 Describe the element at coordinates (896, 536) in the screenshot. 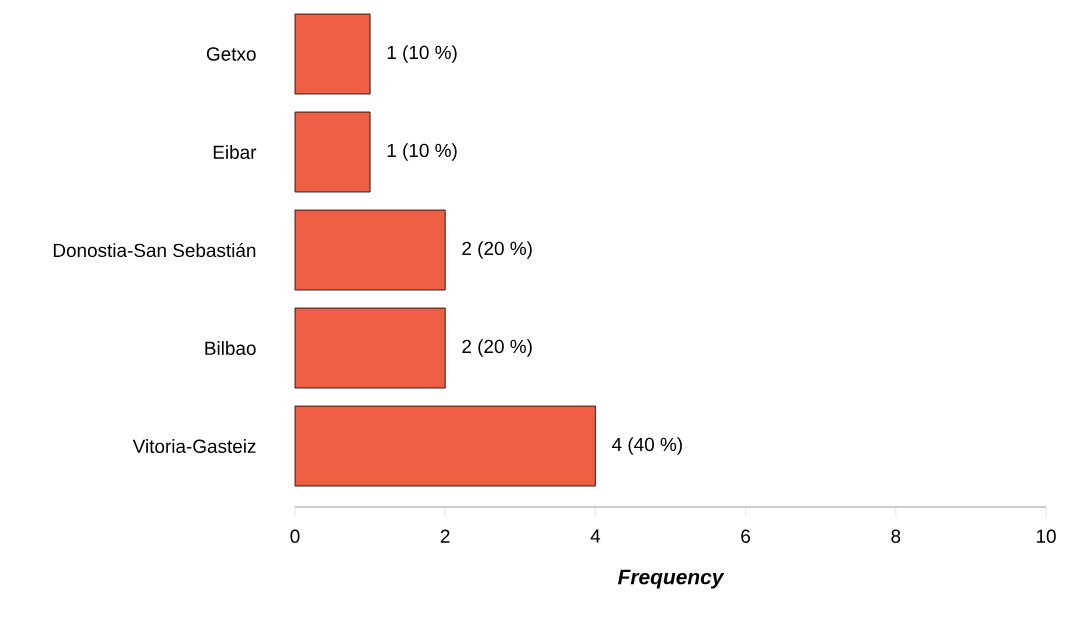

I see `x-tick-label: 8` at that location.